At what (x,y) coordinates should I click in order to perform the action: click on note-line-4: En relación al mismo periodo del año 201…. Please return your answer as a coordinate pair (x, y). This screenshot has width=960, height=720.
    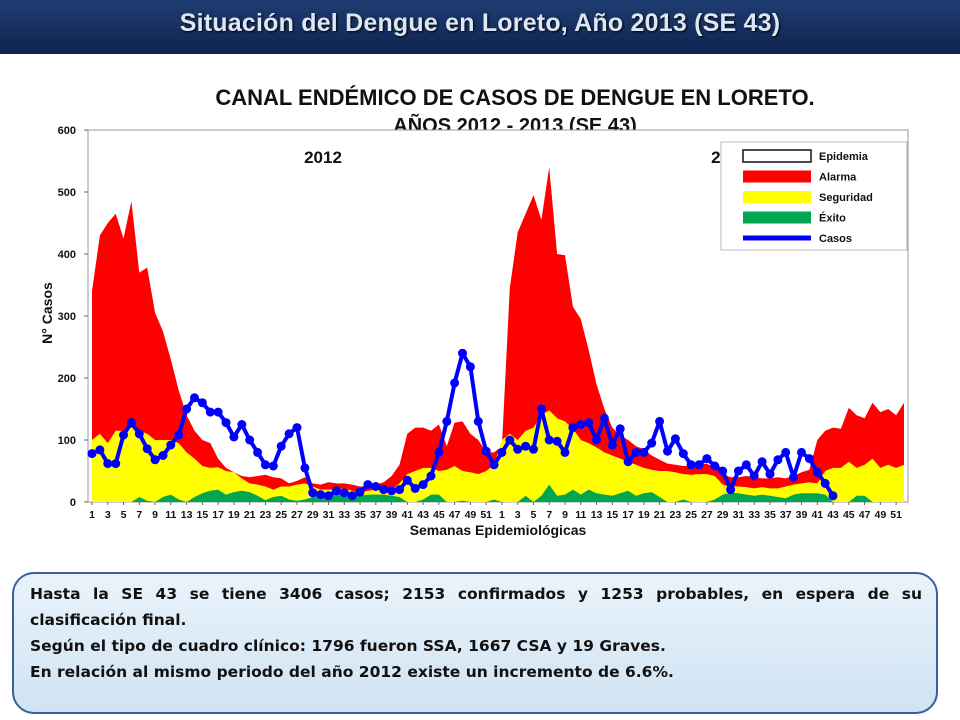
    Looking at the image, I should click on (352, 672).